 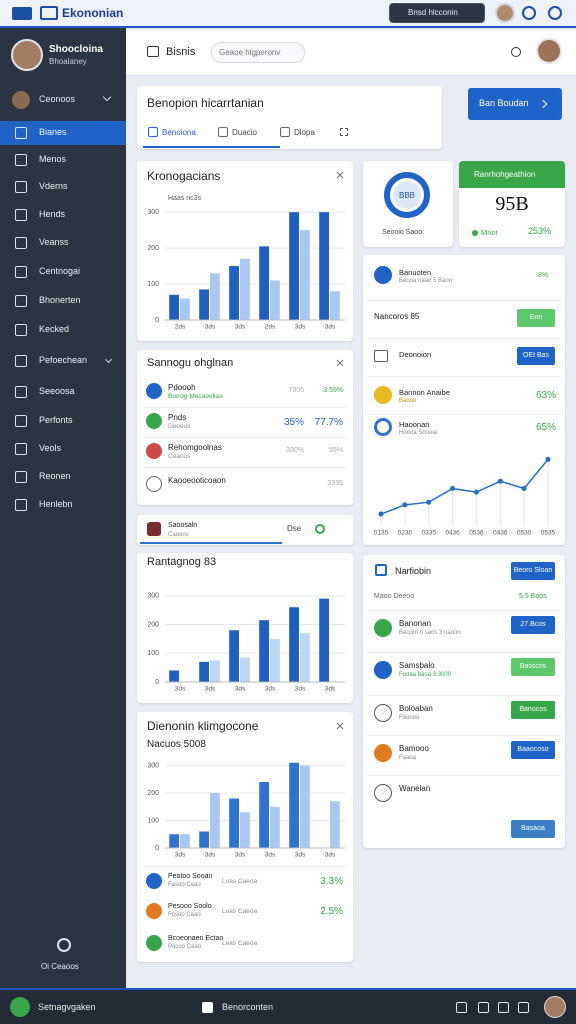 I want to click on item-value: 7005, so click(x=296, y=390).